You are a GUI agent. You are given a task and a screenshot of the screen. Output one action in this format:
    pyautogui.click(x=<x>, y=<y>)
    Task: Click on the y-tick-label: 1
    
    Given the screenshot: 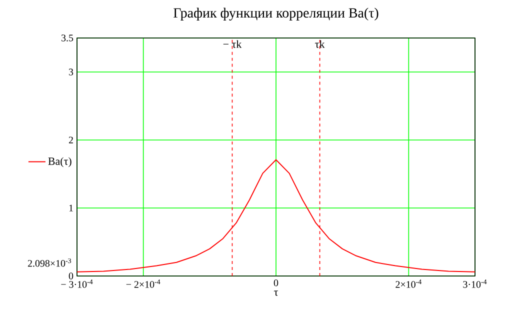 What is the action you would take?
    pyautogui.click(x=71, y=208)
    